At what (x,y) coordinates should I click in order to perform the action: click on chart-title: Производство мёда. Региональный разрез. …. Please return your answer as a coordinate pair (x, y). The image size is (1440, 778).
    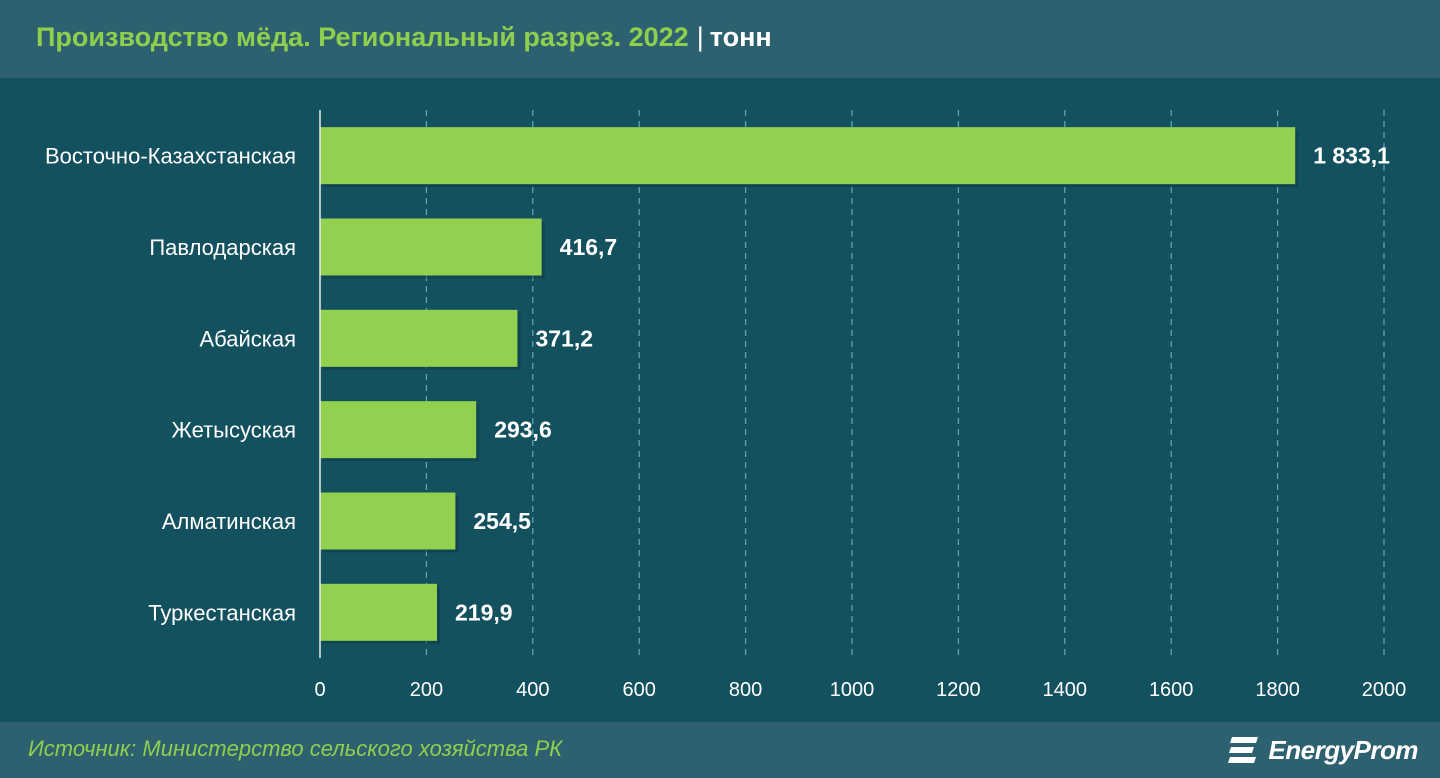
    Looking at the image, I should click on (404, 37).